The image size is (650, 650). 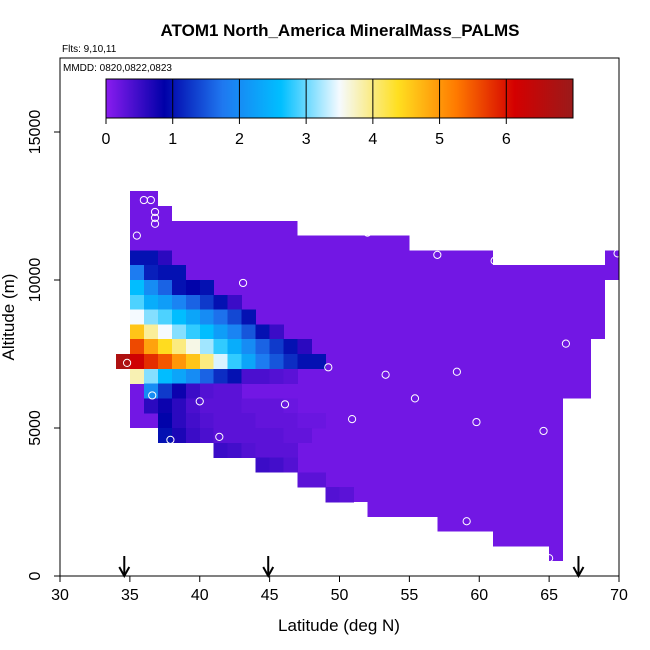 What do you see at coordinates (409, 595) in the screenshot?
I see `x-tick-label: 55` at bounding box center [409, 595].